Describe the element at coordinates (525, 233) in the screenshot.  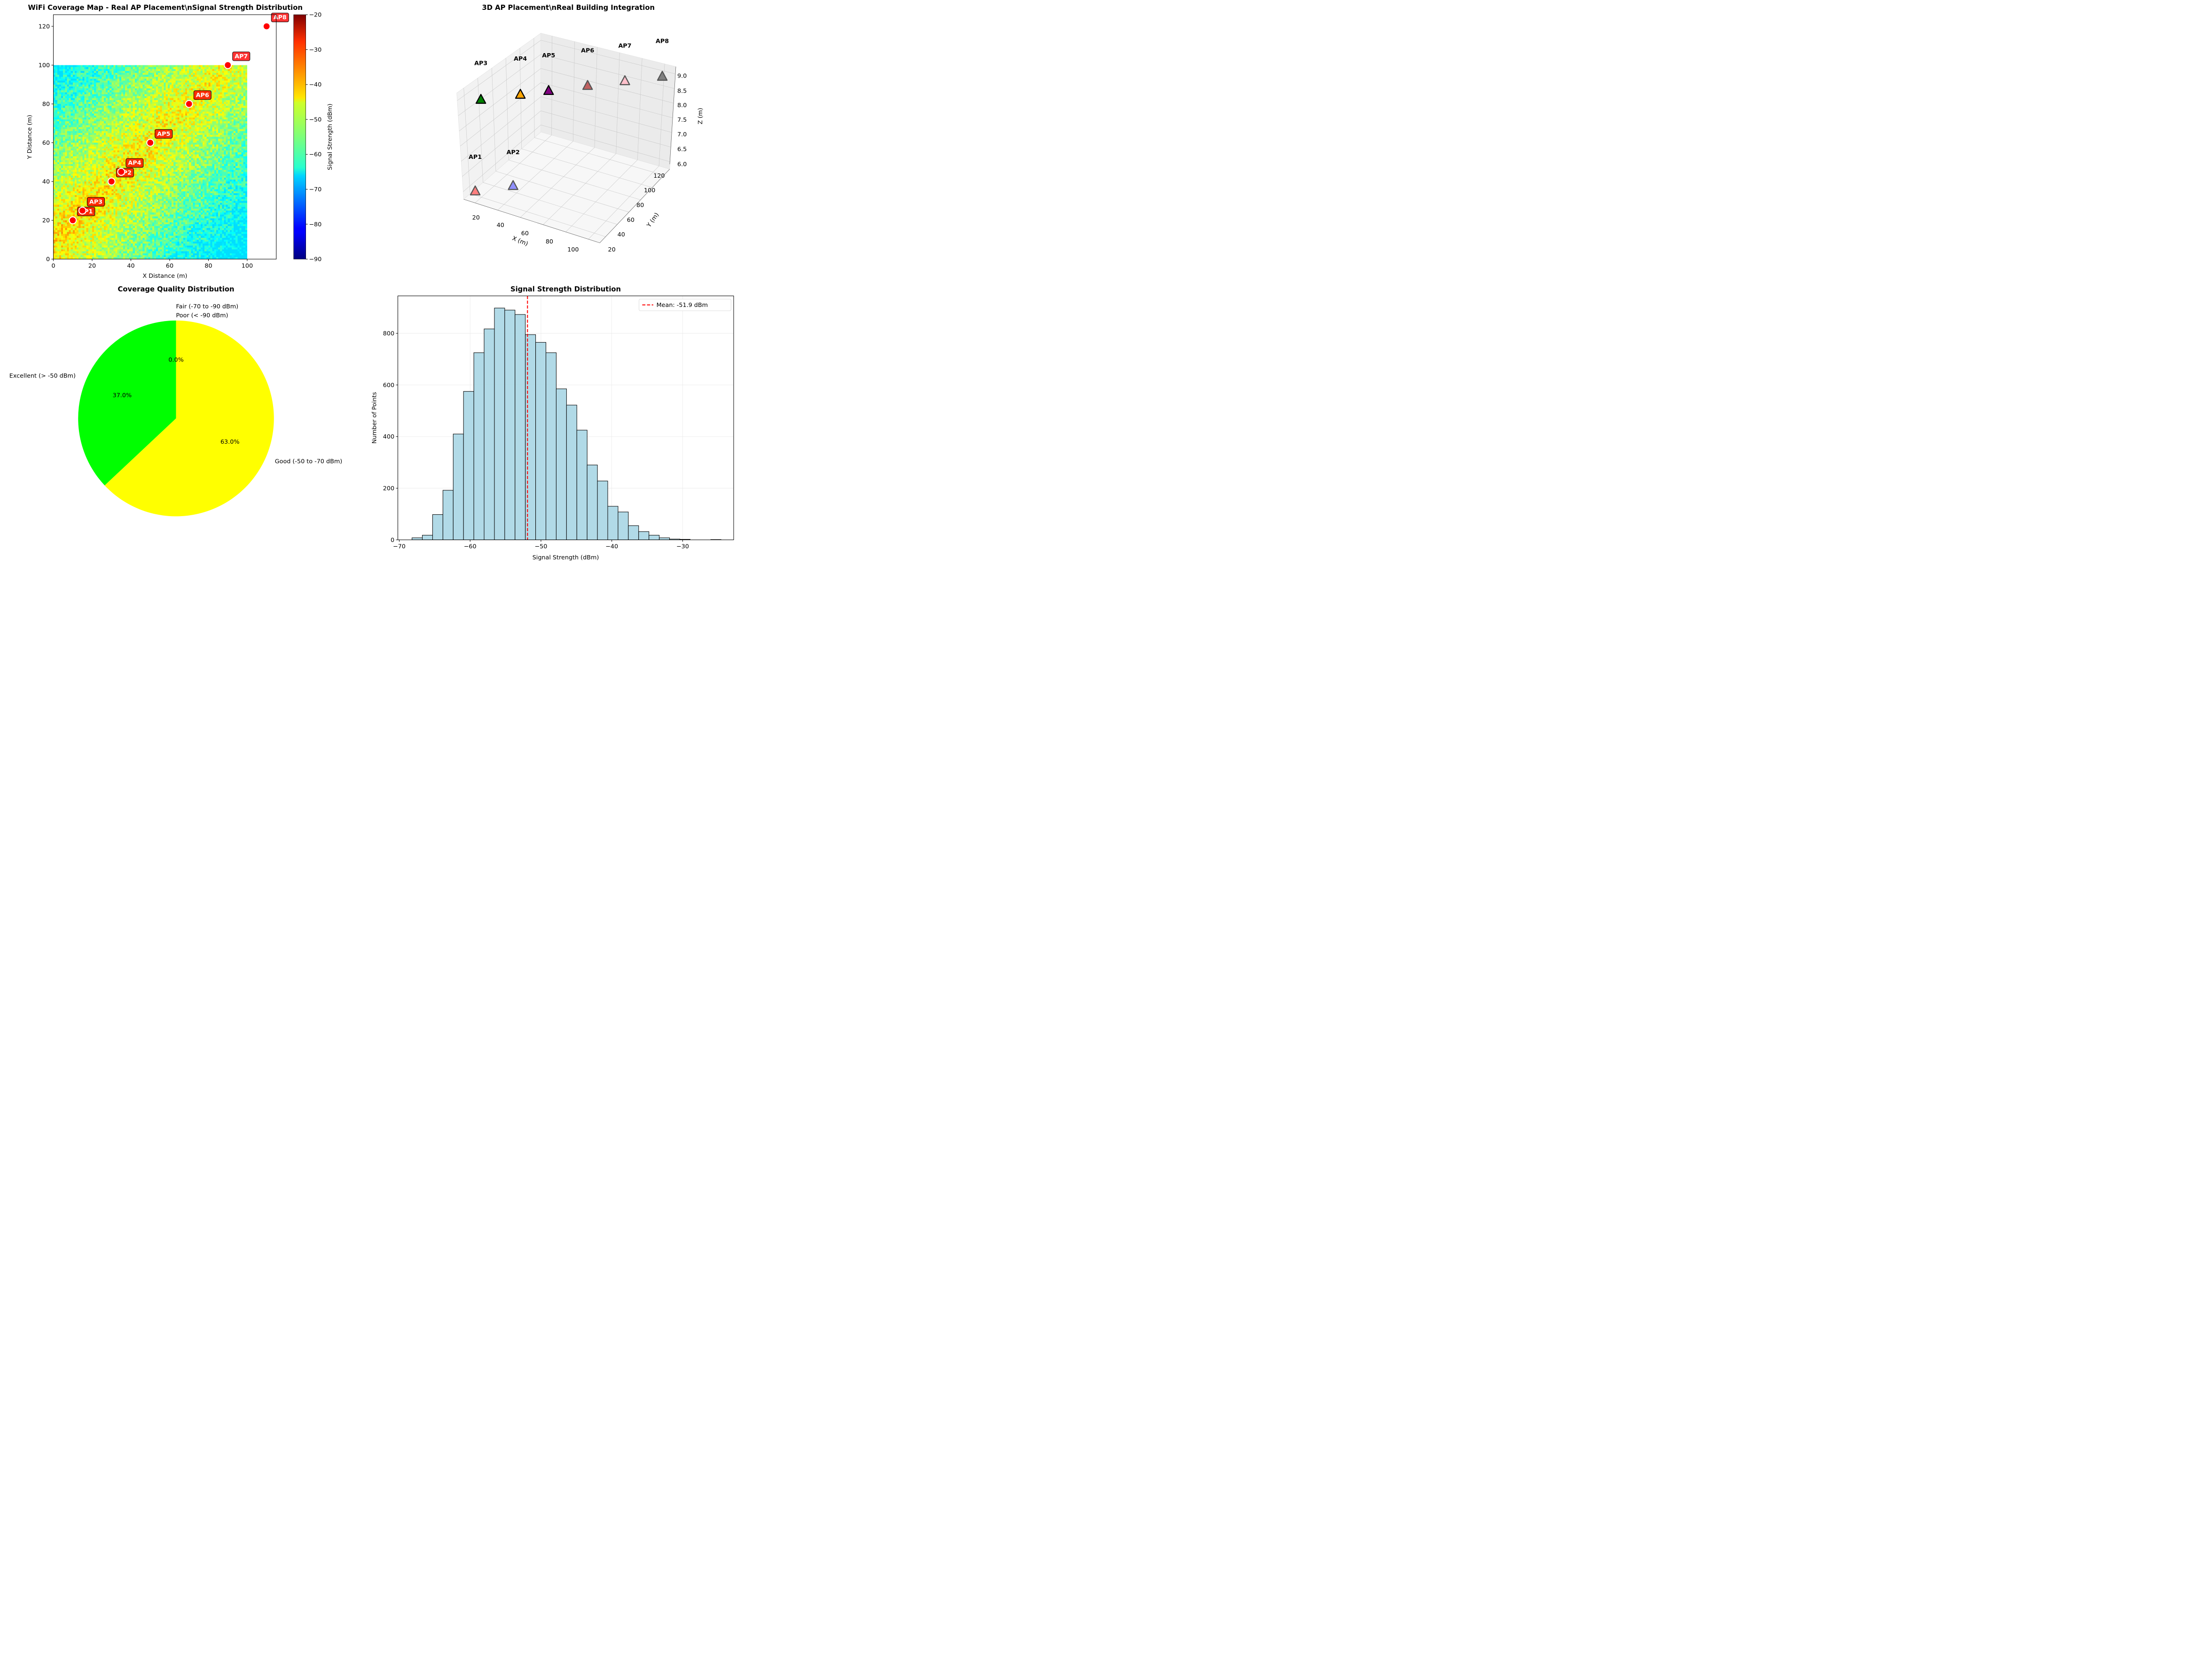
I see `x3d-tick-label: 60` at that location.